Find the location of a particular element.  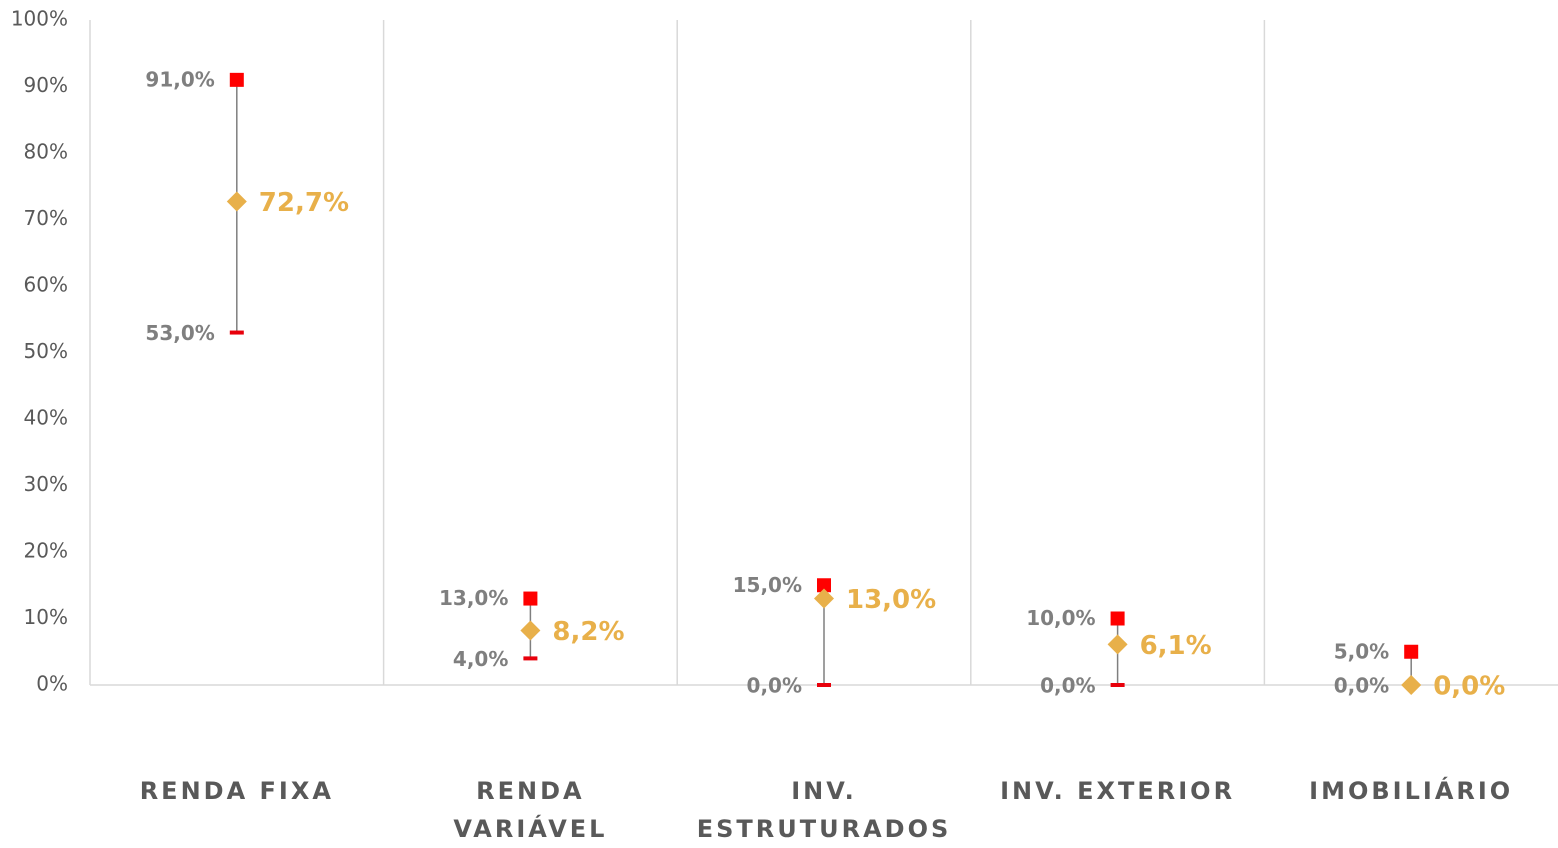

y-tick-label: 40% is located at coordinates (46, 418).